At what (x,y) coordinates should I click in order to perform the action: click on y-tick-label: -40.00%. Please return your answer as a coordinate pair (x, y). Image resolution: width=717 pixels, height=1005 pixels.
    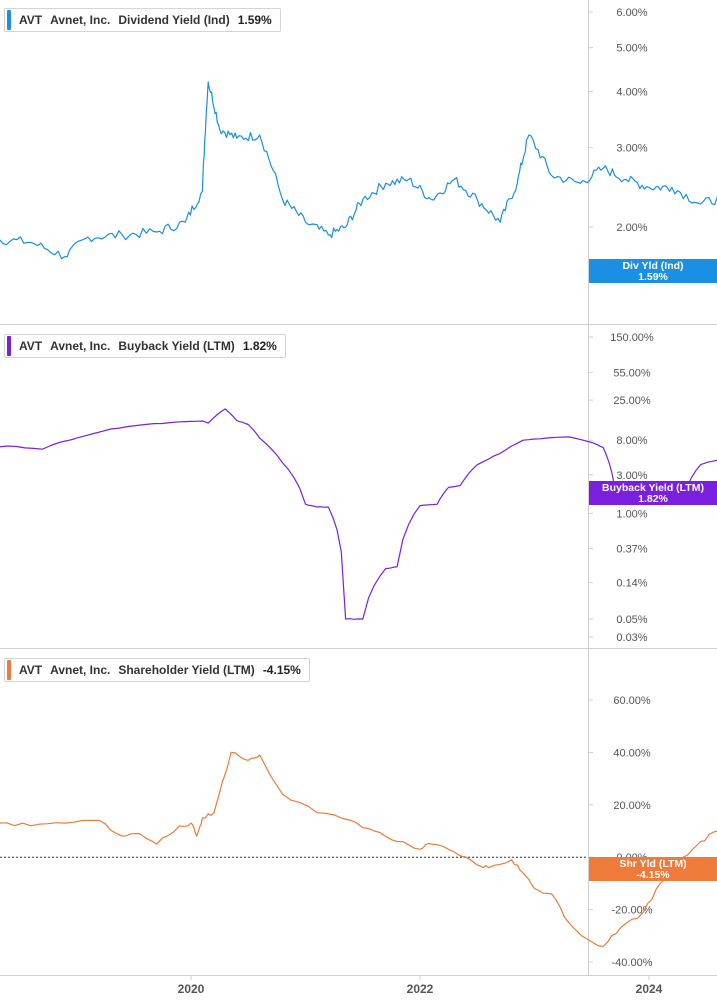
    Looking at the image, I should click on (632, 963).